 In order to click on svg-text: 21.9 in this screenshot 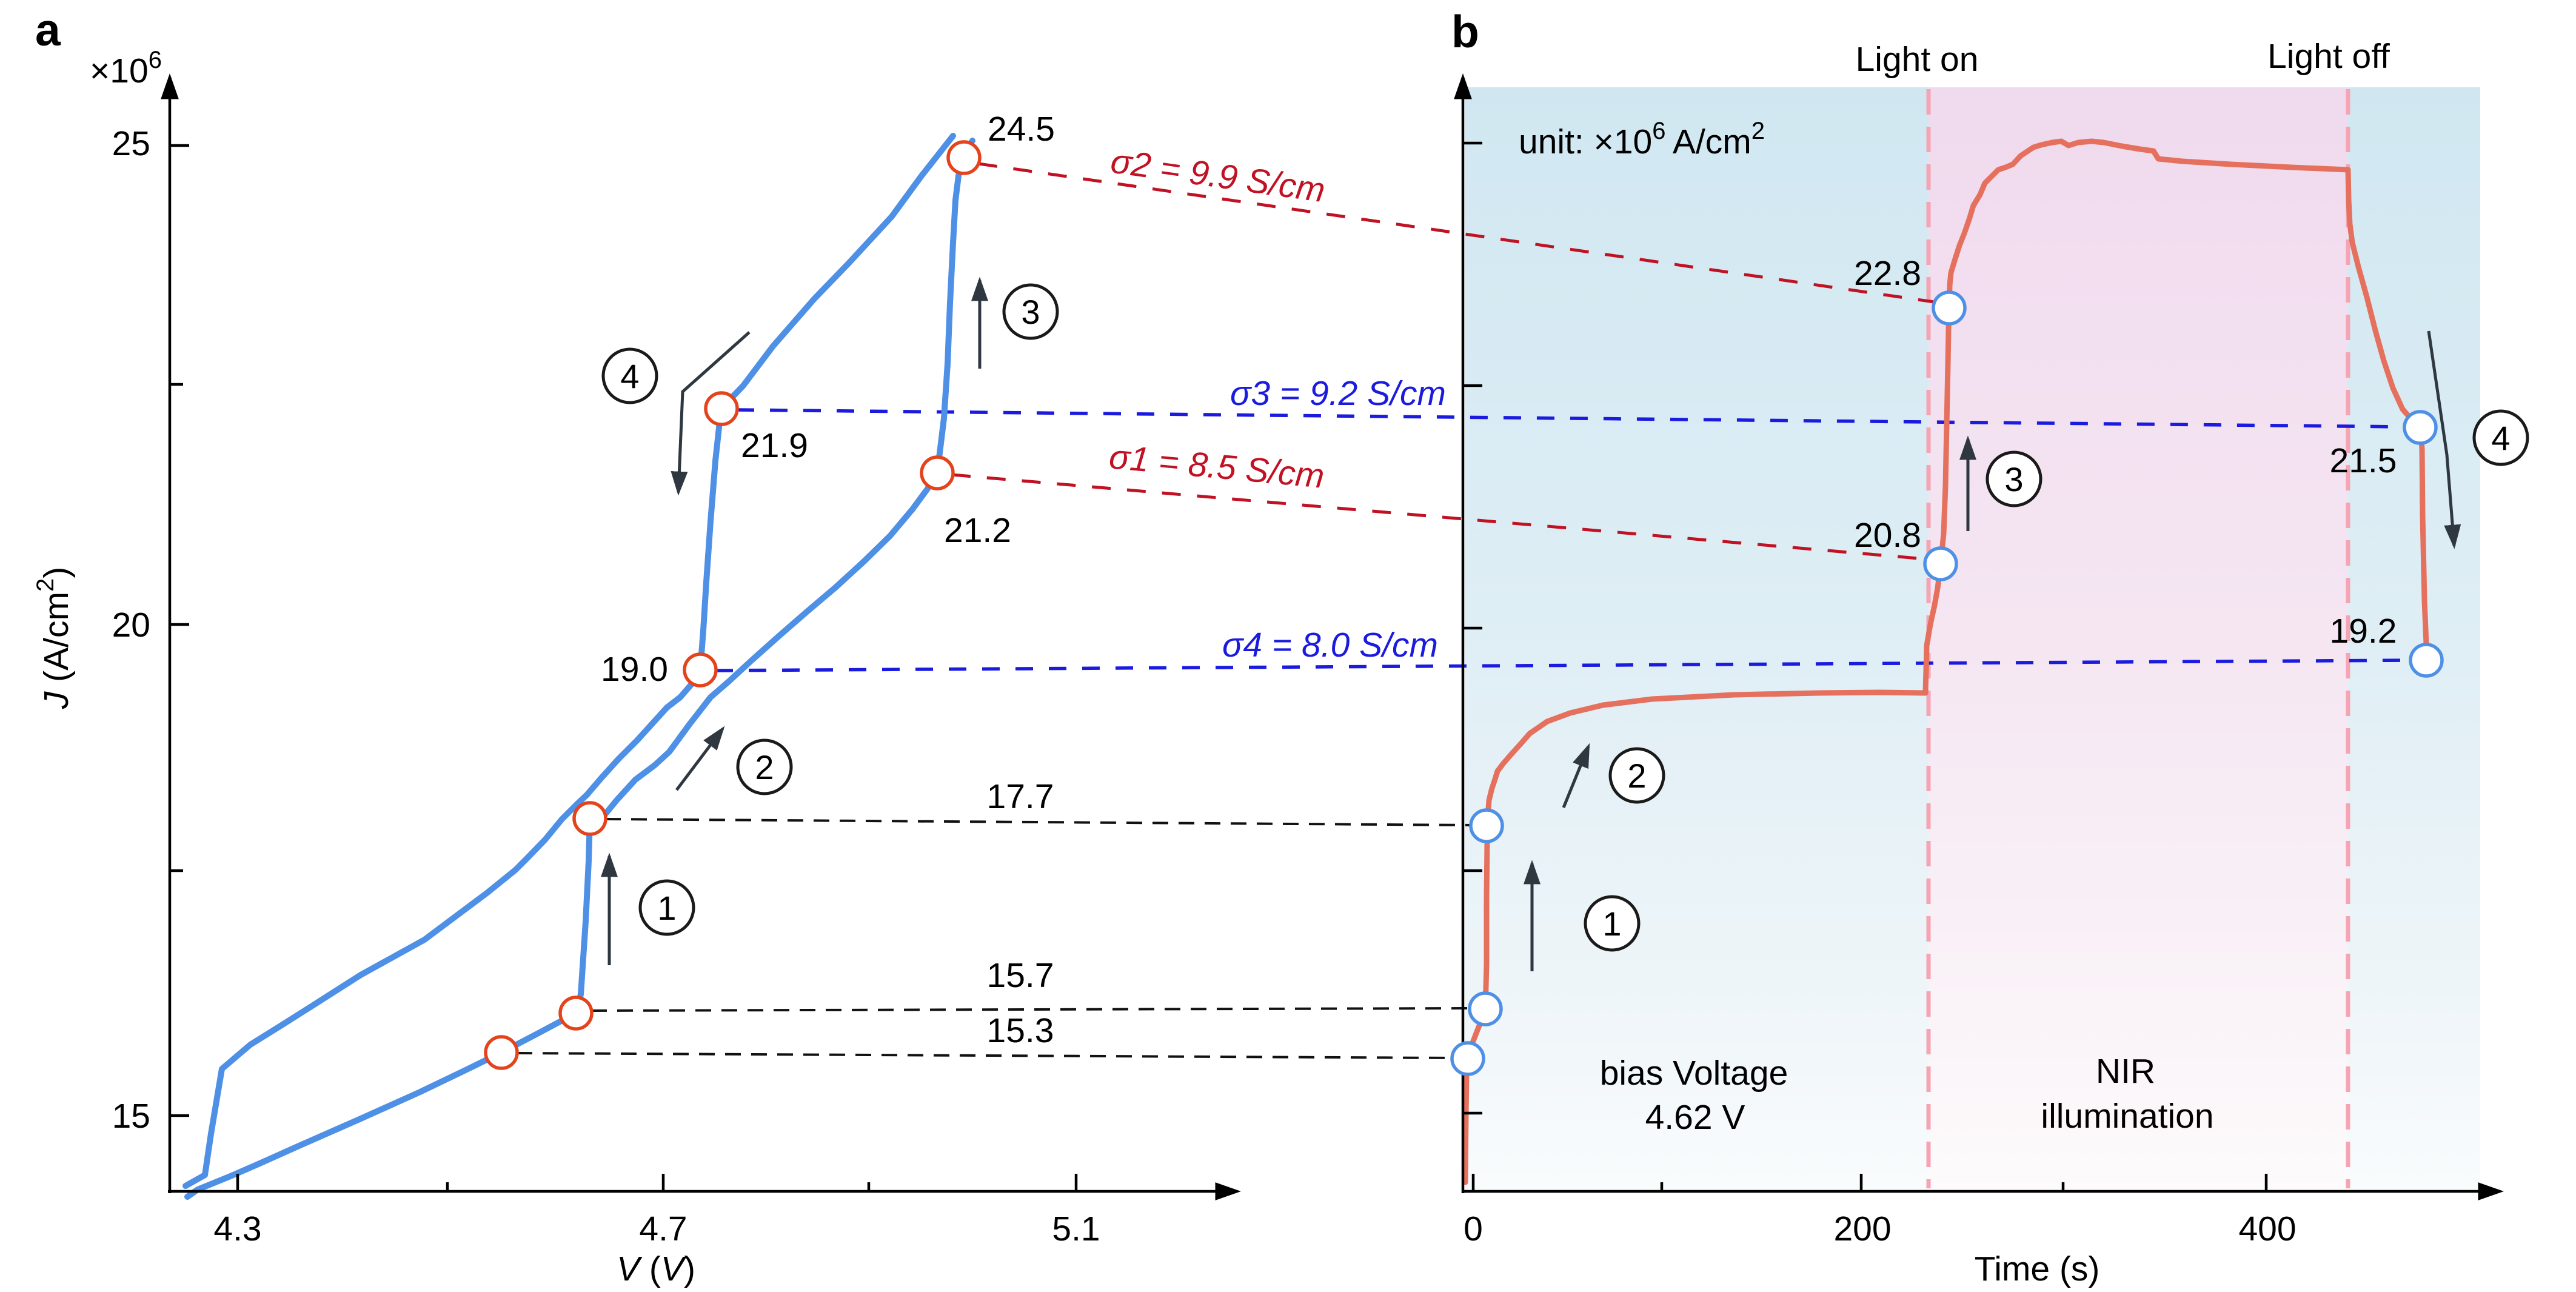, I will do `click(774, 445)`.